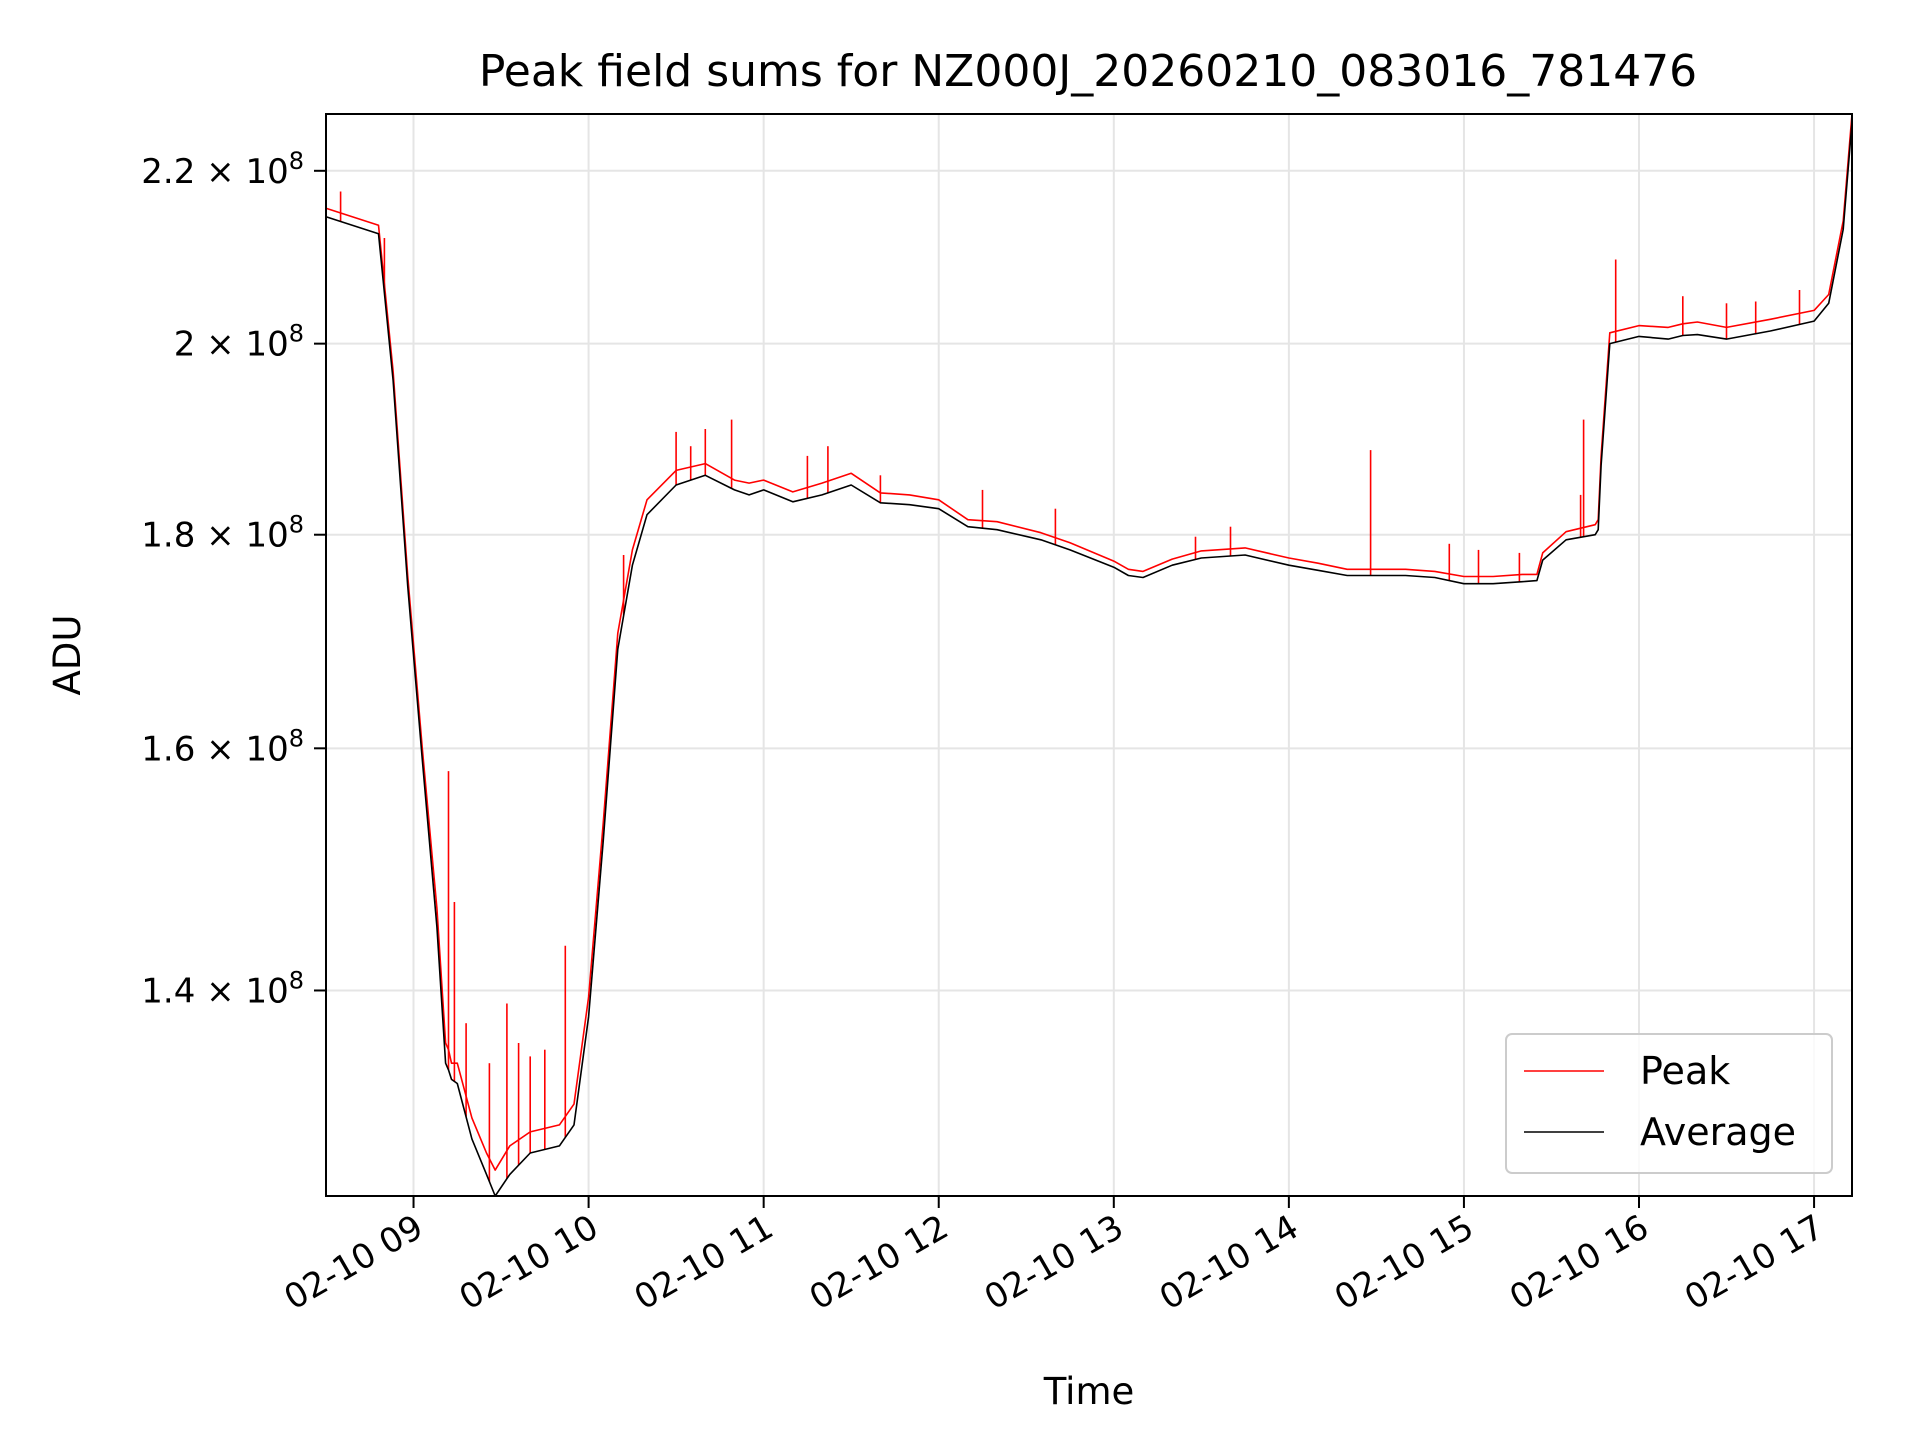 The width and height of the screenshot is (1920, 1440). What do you see at coordinates (1054, 1262) in the screenshot?
I see `x-tick-label: 02-10 13` at bounding box center [1054, 1262].